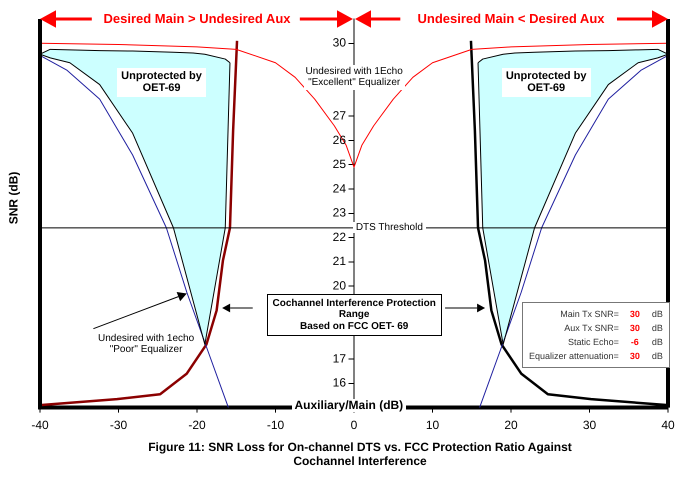  What do you see at coordinates (339, 43) in the screenshot?
I see `y-tick-label: 30` at bounding box center [339, 43].